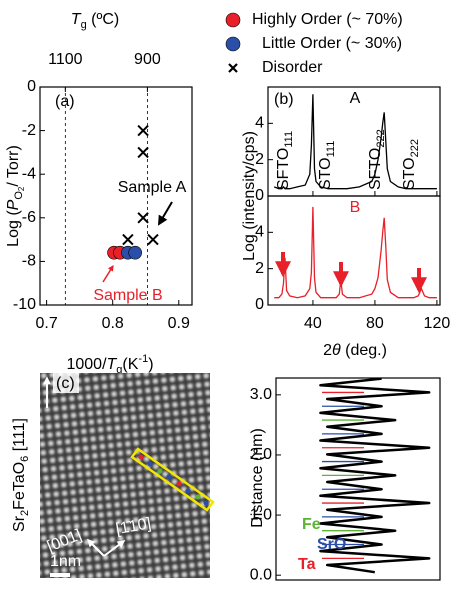 This screenshot has height=589, width=456. I want to click on label-part: P, so click(13, 204).